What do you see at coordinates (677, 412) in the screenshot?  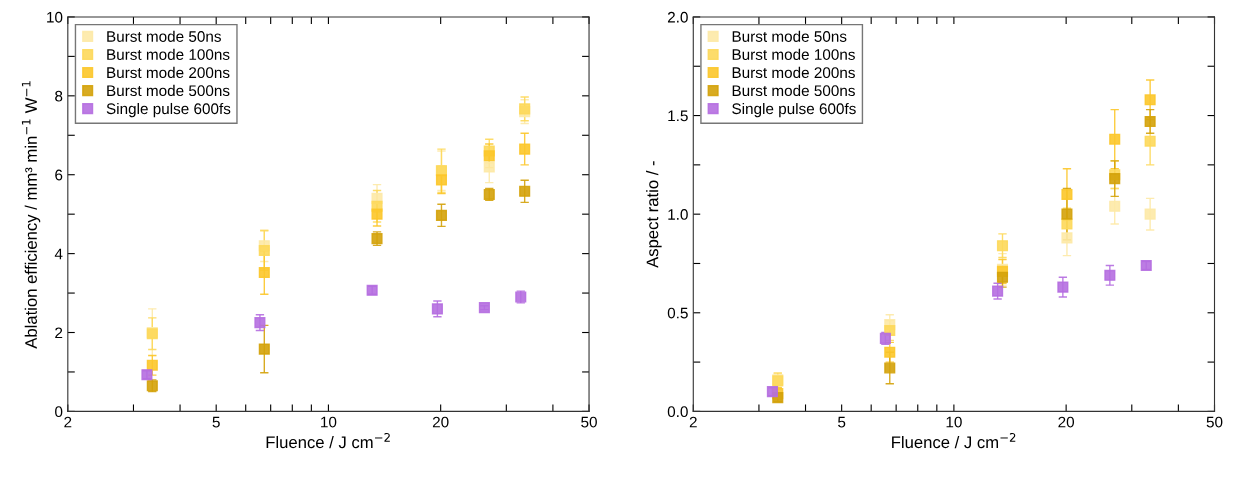 I see `y-tick-label: 0.0` at bounding box center [677, 412].